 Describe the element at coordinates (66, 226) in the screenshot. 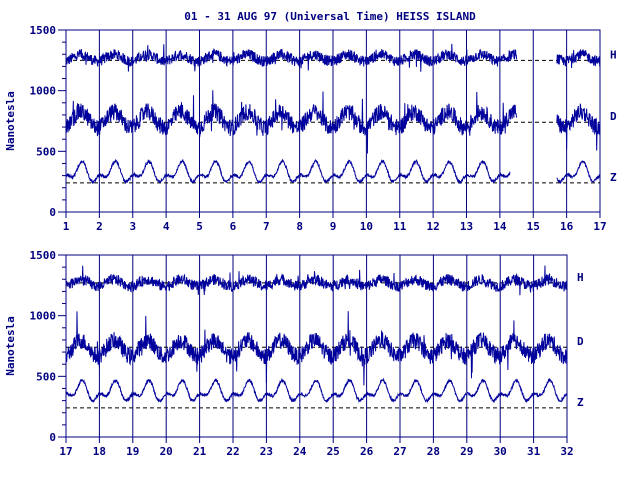

I see `x-tick-label: 1` at that location.